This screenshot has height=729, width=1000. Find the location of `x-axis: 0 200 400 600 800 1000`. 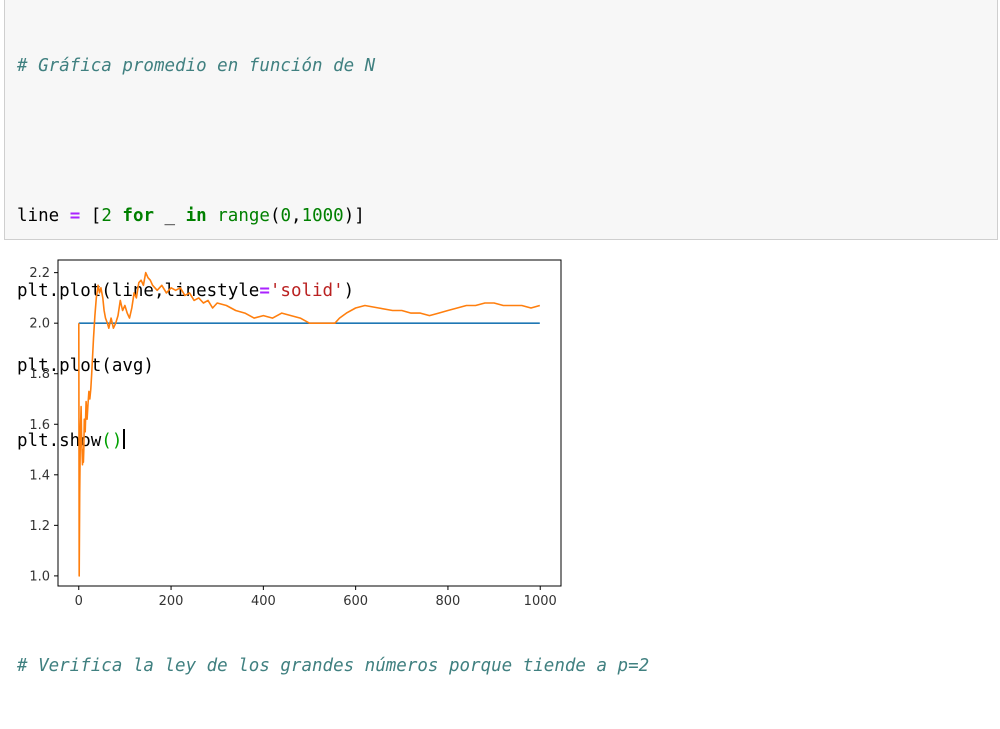

x-axis: 0 200 400 600 800 1000 is located at coordinates (316, 597).